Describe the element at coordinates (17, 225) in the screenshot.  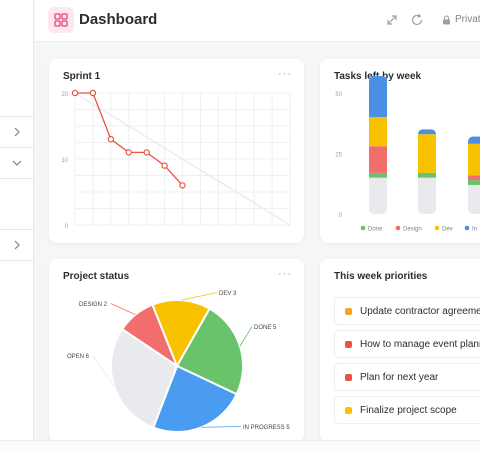
I see `sidebar` at that location.